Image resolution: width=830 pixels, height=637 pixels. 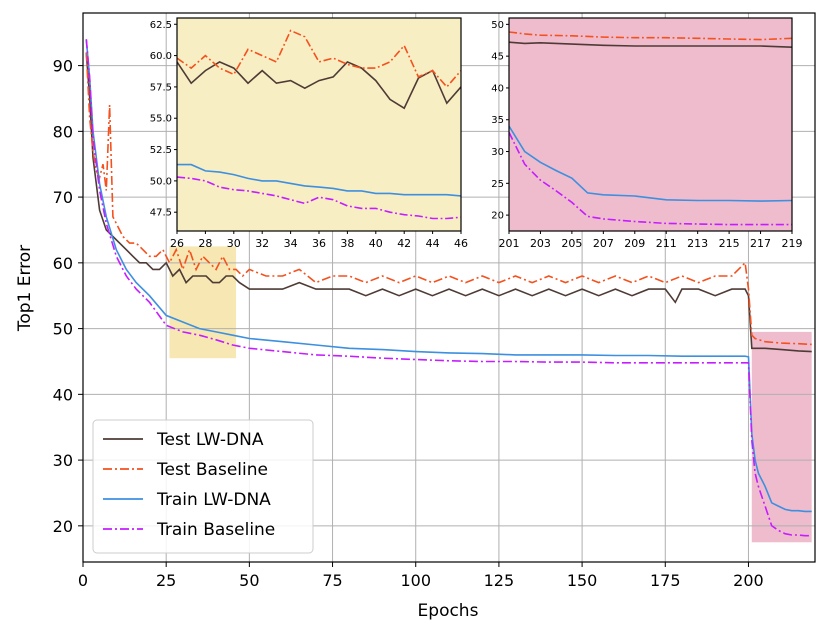 I want to click on late-zoom-y-tick-label: 30, so click(x=497, y=152).